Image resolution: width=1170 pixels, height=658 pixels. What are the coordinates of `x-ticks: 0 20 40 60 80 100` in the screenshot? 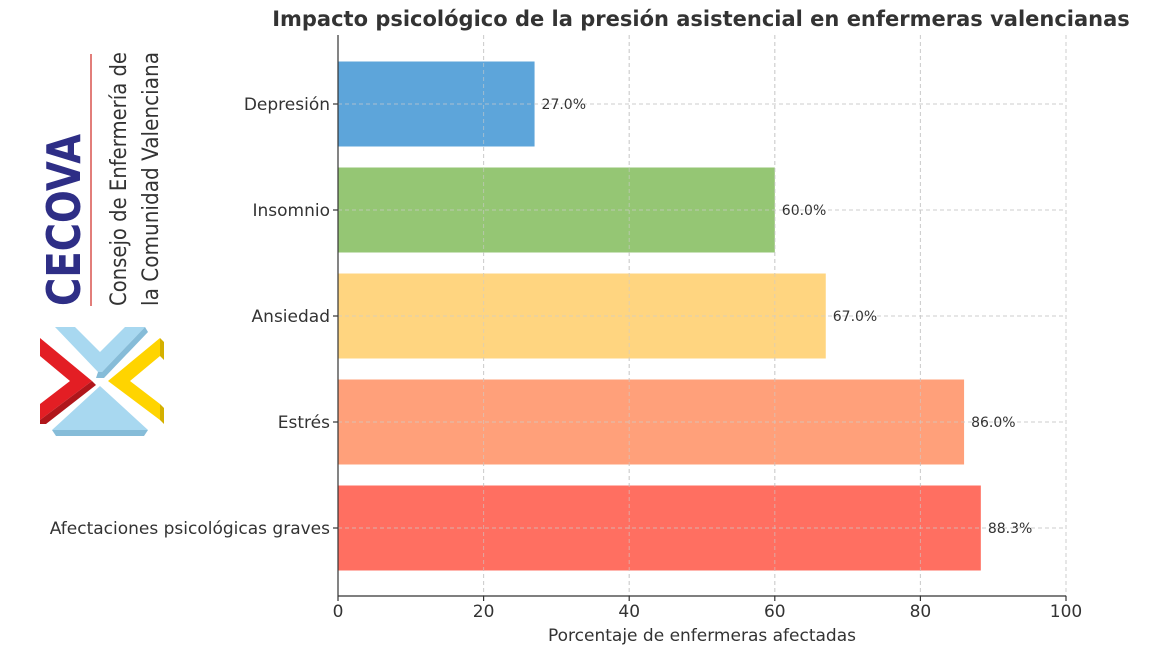 It's located at (707, 609).